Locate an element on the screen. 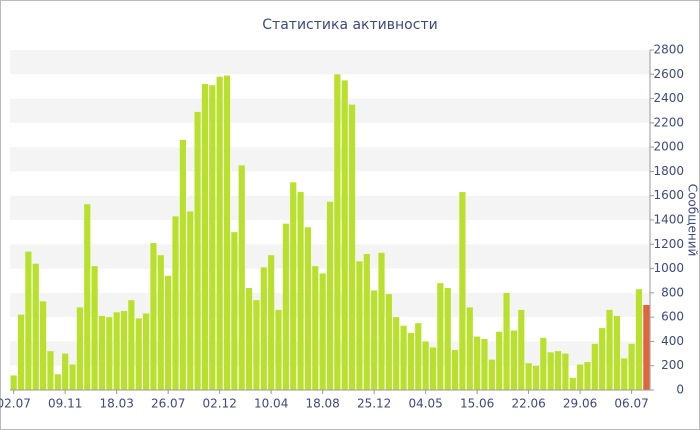 The width and height of the screenshot is (700, 430). y-tick-label: 1200 is located at coordinates (668, 244).